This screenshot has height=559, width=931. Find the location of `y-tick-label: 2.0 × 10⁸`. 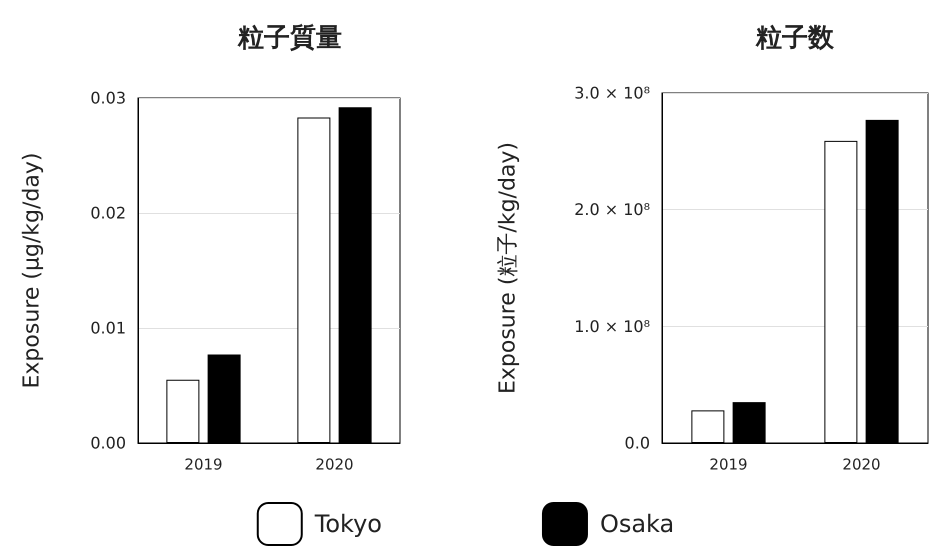

y-tick-label: 2.0 × 10⁸ is located at coordinates (612, 210).